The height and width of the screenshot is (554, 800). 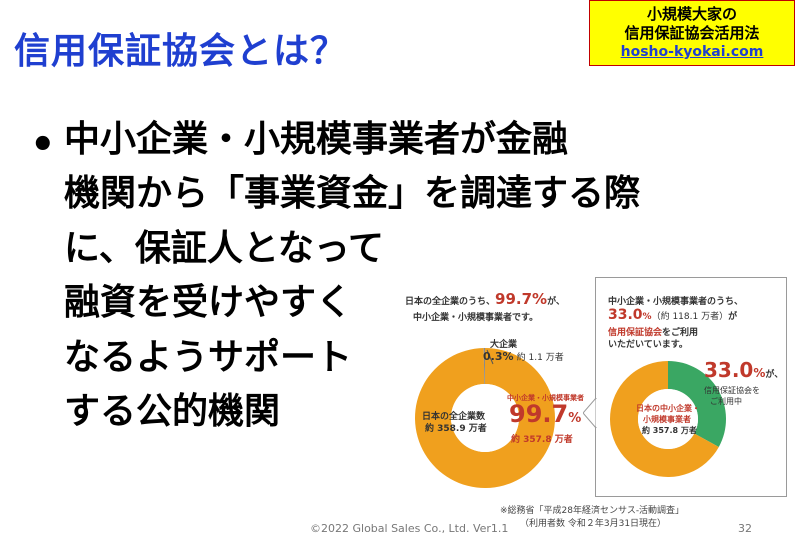 What do you see at coordinates (476, 318) in the screenshot?
I see `left-intro-line-2: 中小企業・小規模事業者です。` at bounding box center [476, 318].